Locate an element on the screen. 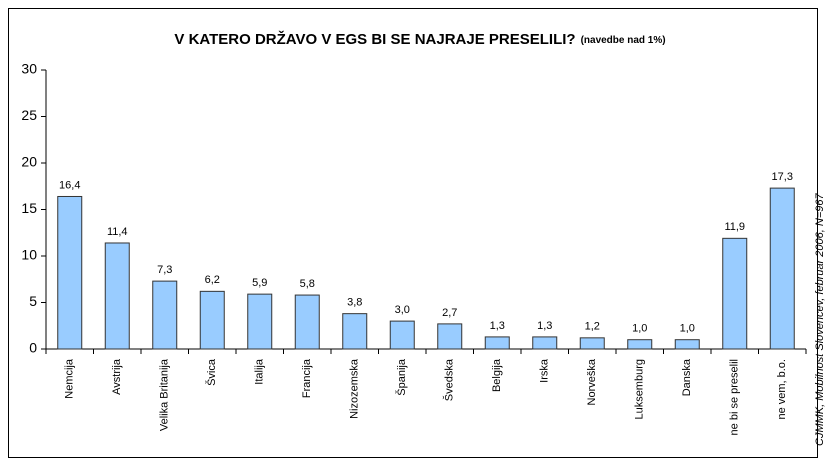 The width and height of the screenshot is (828, 462). x-tick-label: Velika Britanija is located at coordinates (165, 394).